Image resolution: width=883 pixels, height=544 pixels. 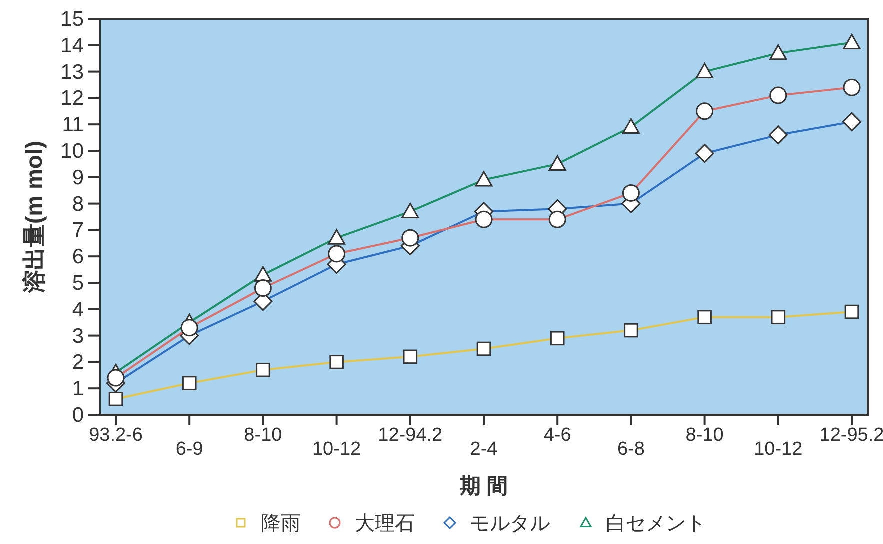 What do you see at coordinates (410, 435) in the screenshot?
I see `x-tick-label: 12-94.2` at bounding box center [410, 435].